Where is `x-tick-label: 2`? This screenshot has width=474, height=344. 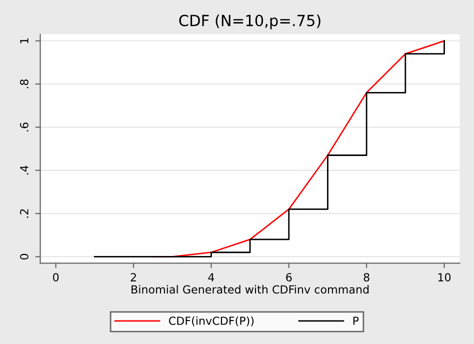
x-tick-label: 2 is located at coordinates (133, 277).